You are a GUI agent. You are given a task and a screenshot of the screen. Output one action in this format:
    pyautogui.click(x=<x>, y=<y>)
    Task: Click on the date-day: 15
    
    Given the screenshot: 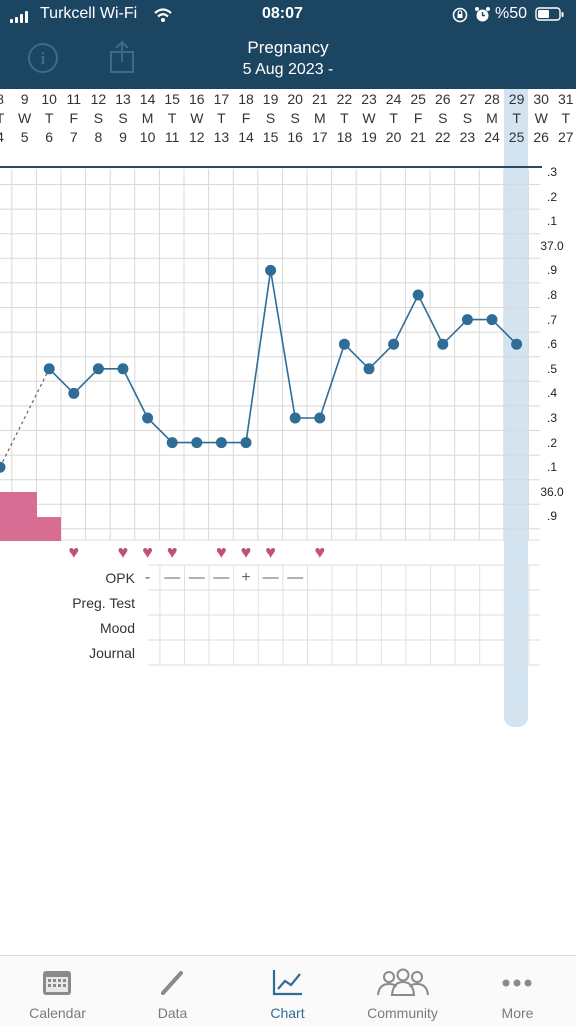 What is the action you would take?
    pyautogui.click(x=172, y=99)
    